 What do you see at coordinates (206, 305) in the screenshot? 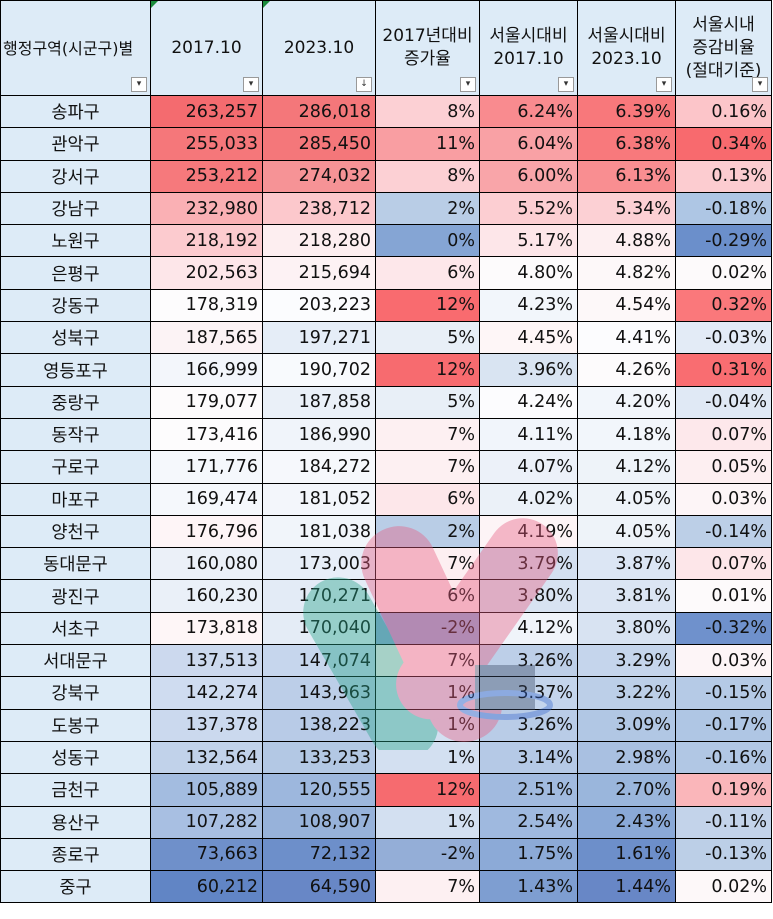
I see `value-cell: 178,319` at bounding box center [206, 305].